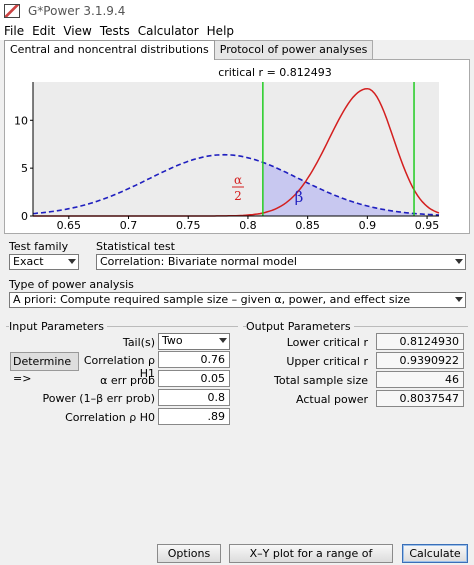  What do you see at coordinates (39, 246) in the screenshot?
I see `test-family-label: Test family` at bounding box center [39, 246].